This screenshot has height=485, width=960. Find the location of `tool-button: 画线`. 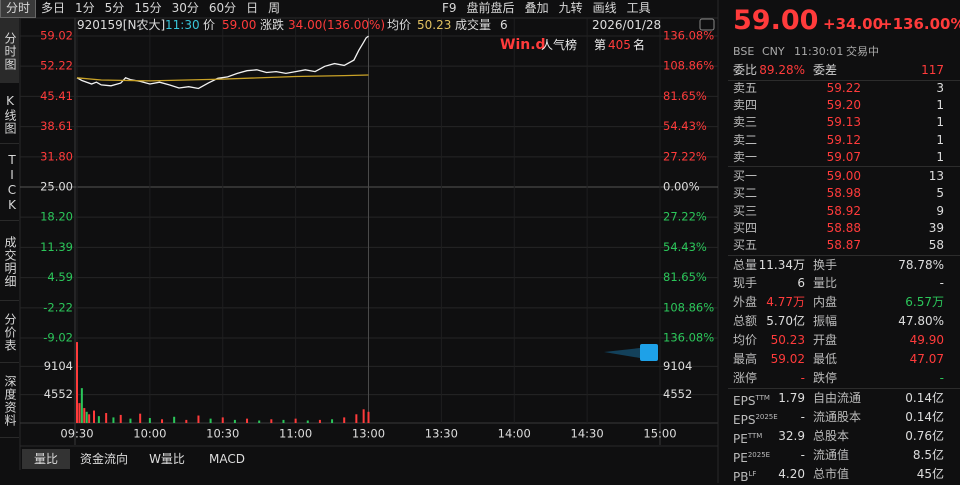

tool-button: 画线 is located at coordinates (604, 8).